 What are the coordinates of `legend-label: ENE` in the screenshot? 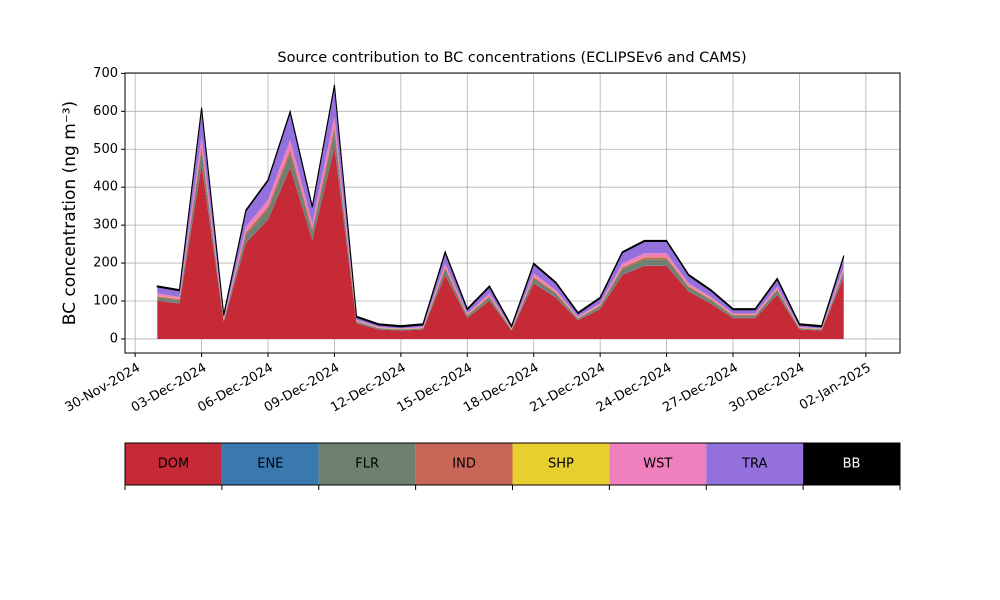 It's located at (270, 464).